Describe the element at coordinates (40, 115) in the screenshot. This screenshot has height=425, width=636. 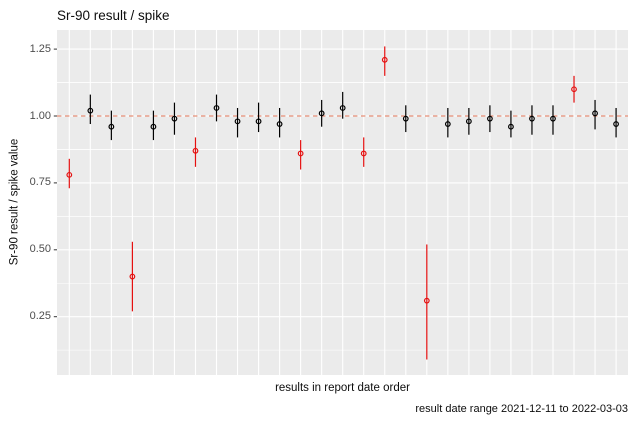
I see `y-tick-label: 1.00` at that location.